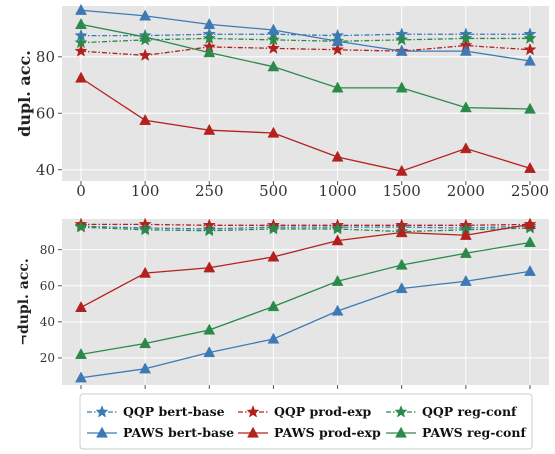  What do you see at coordinates (466, 191) in the screenshot?
I see `x-tick-label: 2000` at bounding box center [466, 191].